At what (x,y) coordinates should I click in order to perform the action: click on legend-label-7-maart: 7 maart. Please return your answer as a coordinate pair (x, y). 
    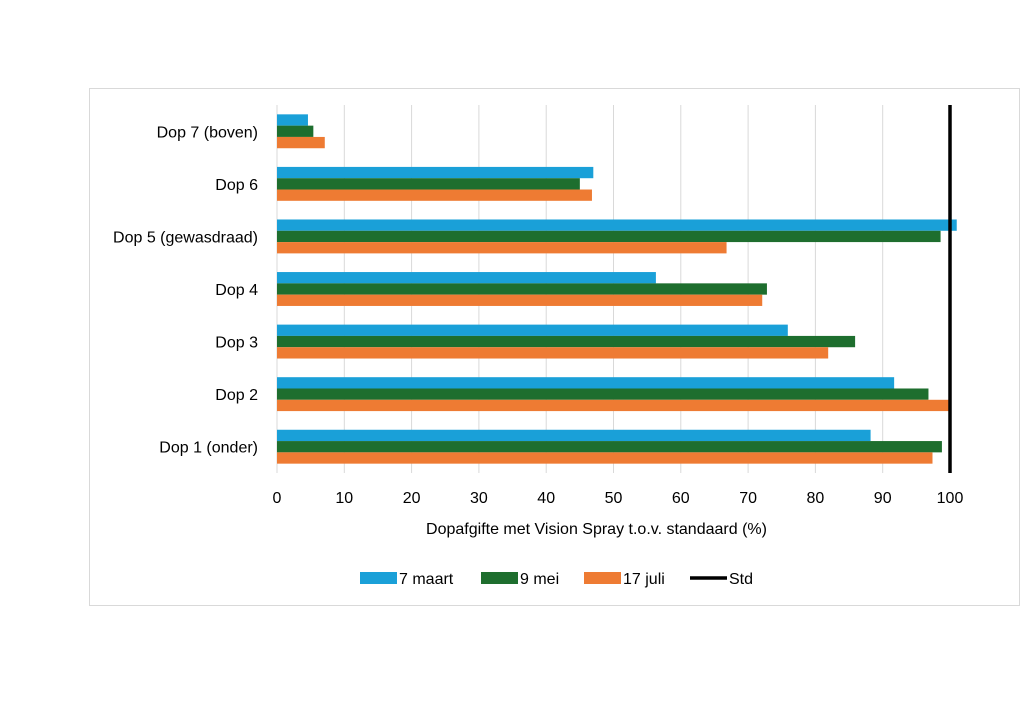
    Looking at the image, I should click on (426, 579).